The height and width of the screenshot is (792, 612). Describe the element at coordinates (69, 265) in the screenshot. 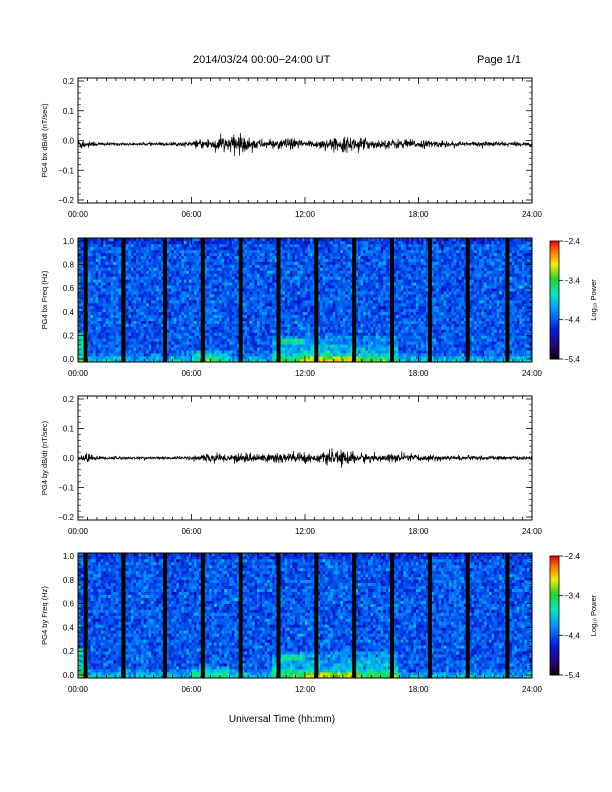

I see `y-tick-label: 0.8` at that location.